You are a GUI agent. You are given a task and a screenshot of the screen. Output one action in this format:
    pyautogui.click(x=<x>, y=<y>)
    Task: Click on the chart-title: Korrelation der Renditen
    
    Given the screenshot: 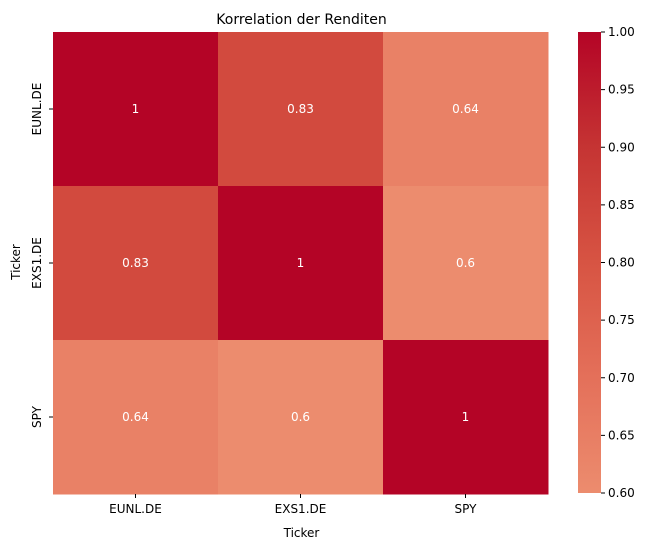 What is the action you would take?
    pyautogui.click(x=301, y=20)
    